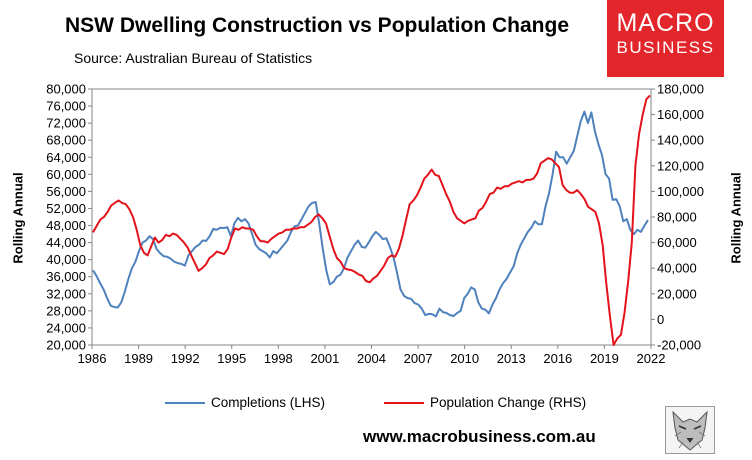  Describe the element at coordinates (679, 345) in the screenshot. I see `right-axis-tick-label: -20,000` at that location.